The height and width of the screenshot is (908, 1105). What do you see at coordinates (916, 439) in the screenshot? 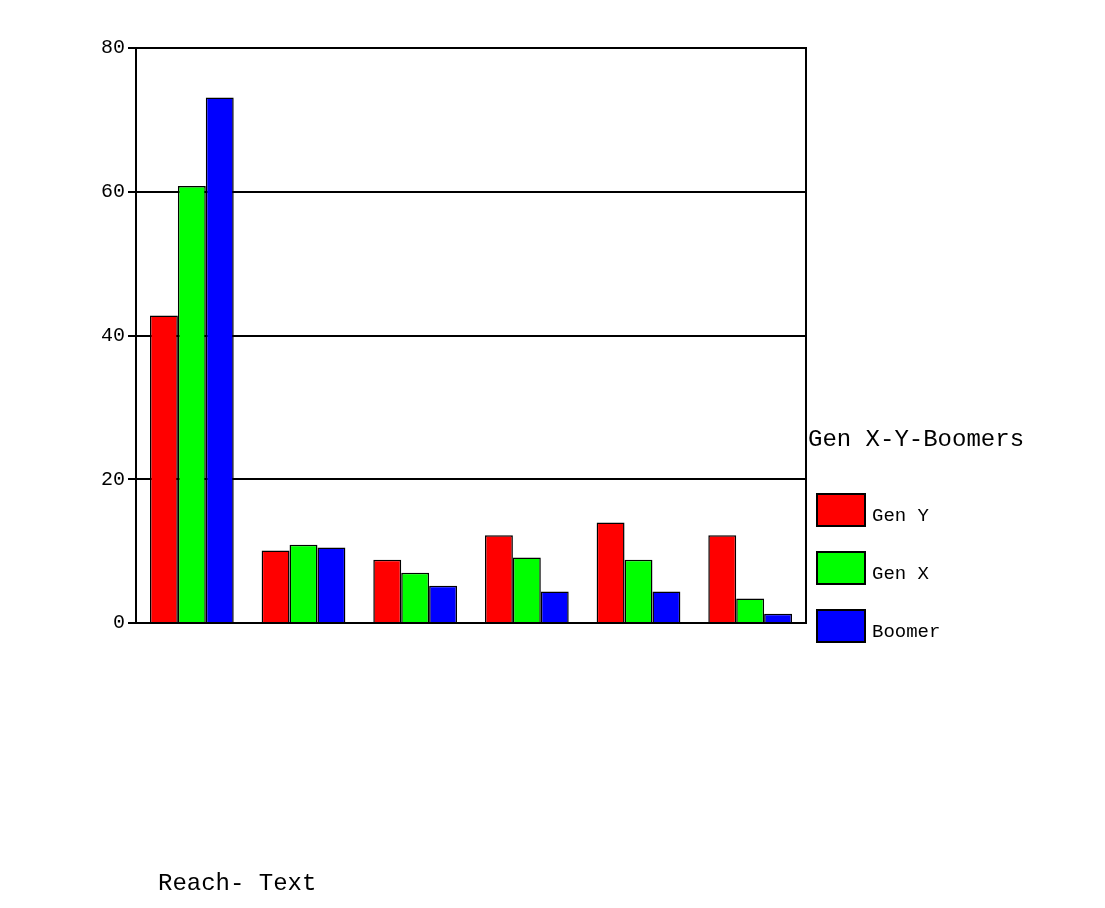
I see `legend-title: Gen X-Y-Boomers` at bounding box center [916, 439].